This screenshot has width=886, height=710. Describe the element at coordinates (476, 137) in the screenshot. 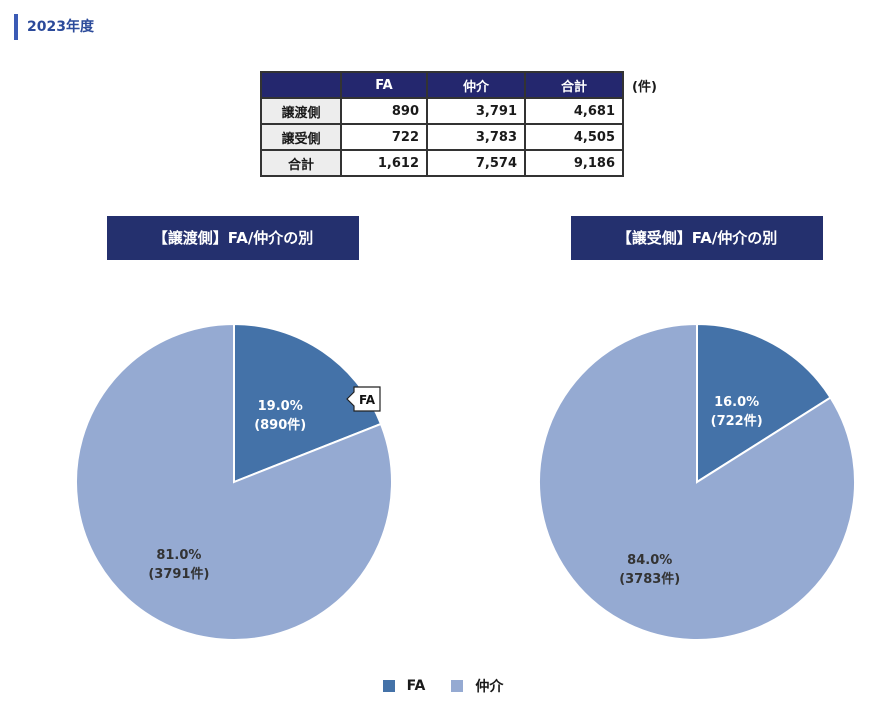

I see `table-cell: 3,783` at that location.